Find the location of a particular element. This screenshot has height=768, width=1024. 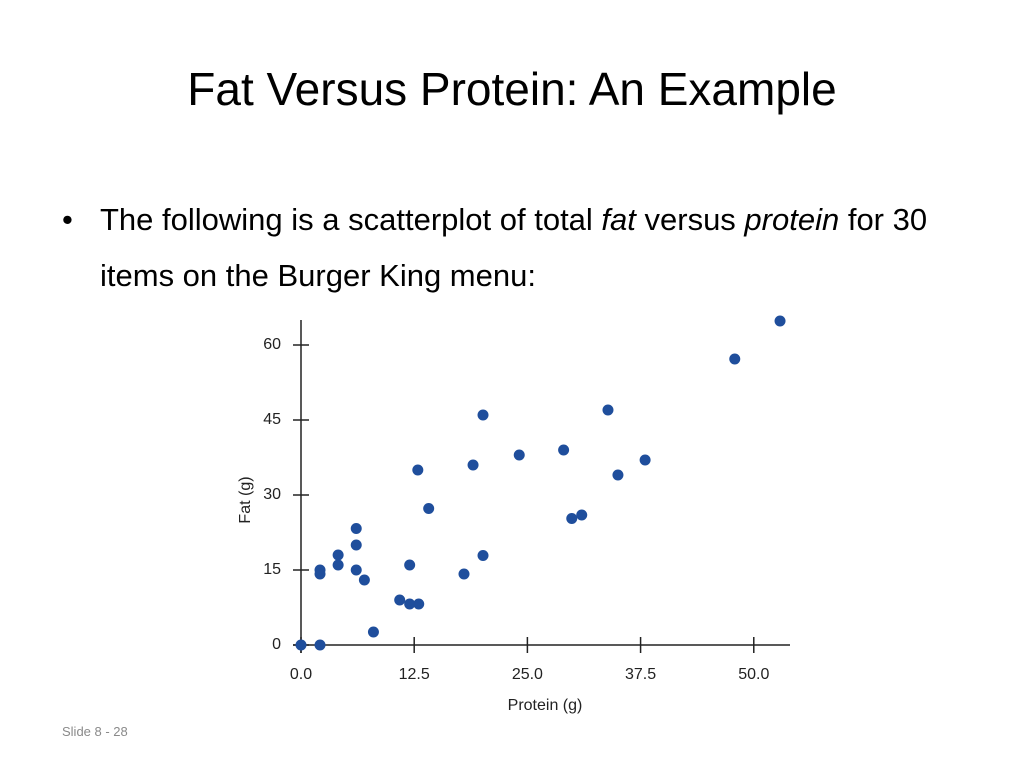

y-tick-label: 0 is located at coordinates (276, 644).